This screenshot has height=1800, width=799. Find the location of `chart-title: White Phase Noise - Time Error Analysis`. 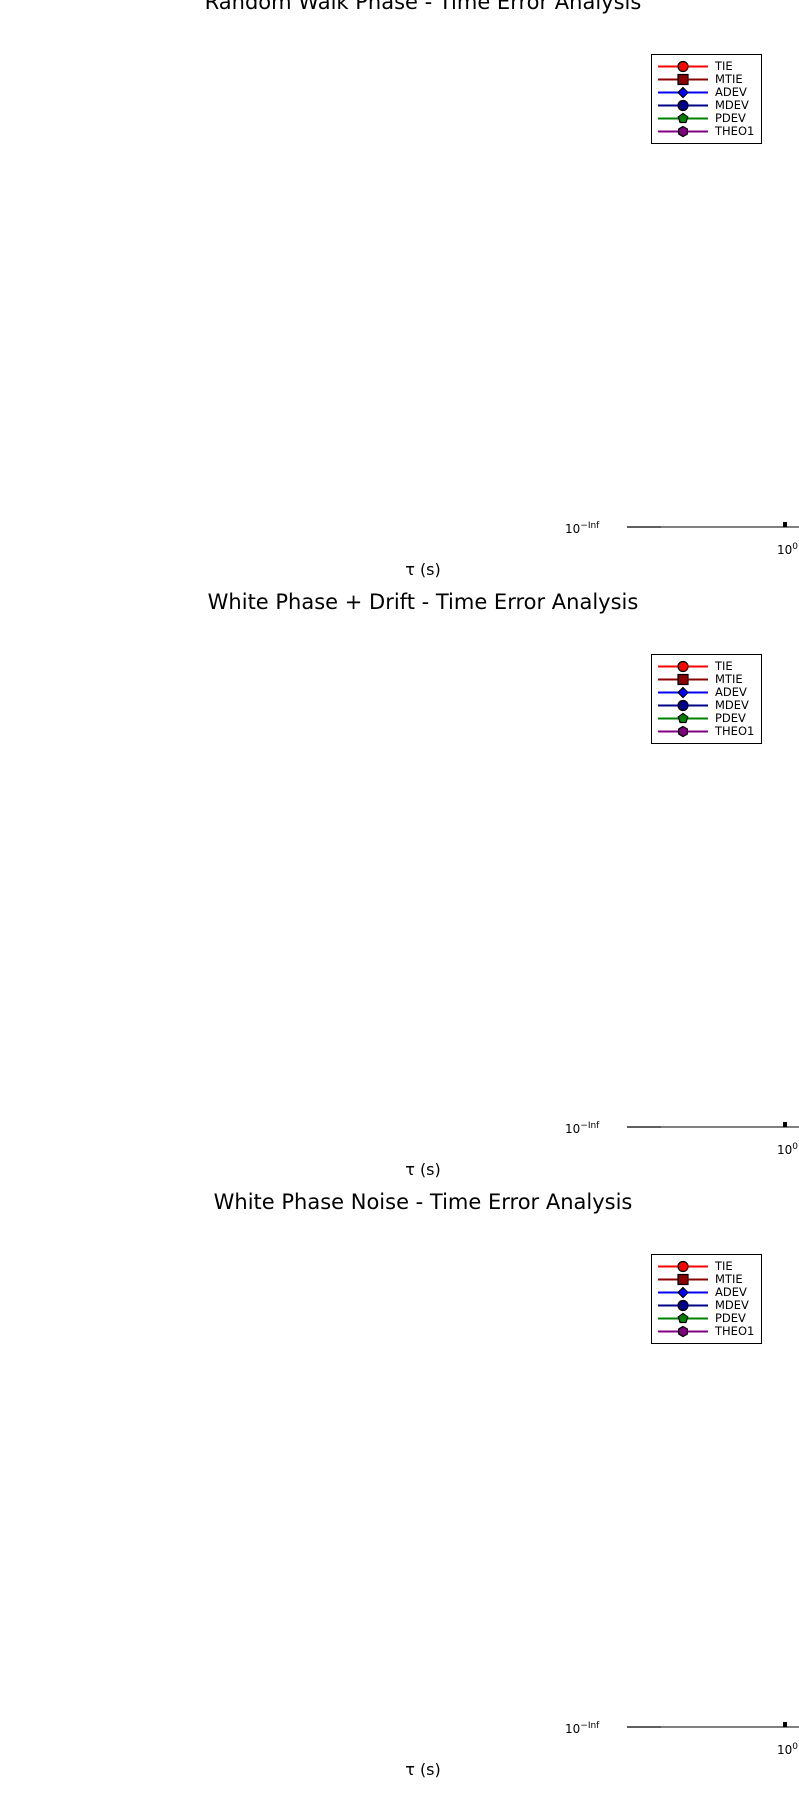

chart-title: White Phase Noise - Time Error Analysis is located at coordinates (423, 1202).